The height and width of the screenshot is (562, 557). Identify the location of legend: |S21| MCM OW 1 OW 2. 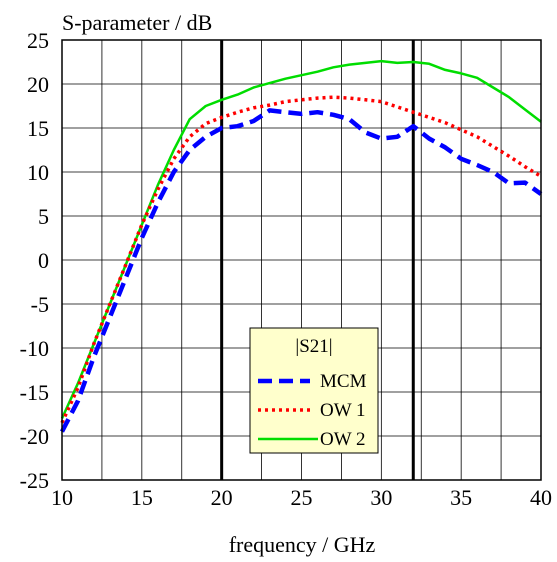
(314, 390).